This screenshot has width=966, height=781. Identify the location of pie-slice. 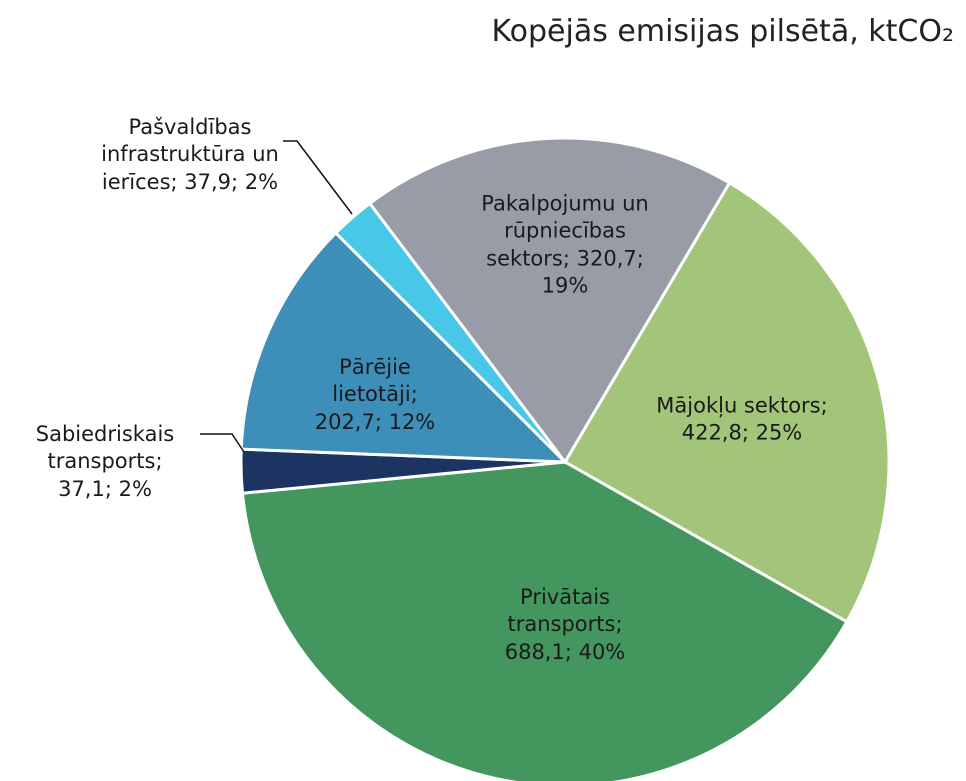
(404, 347).